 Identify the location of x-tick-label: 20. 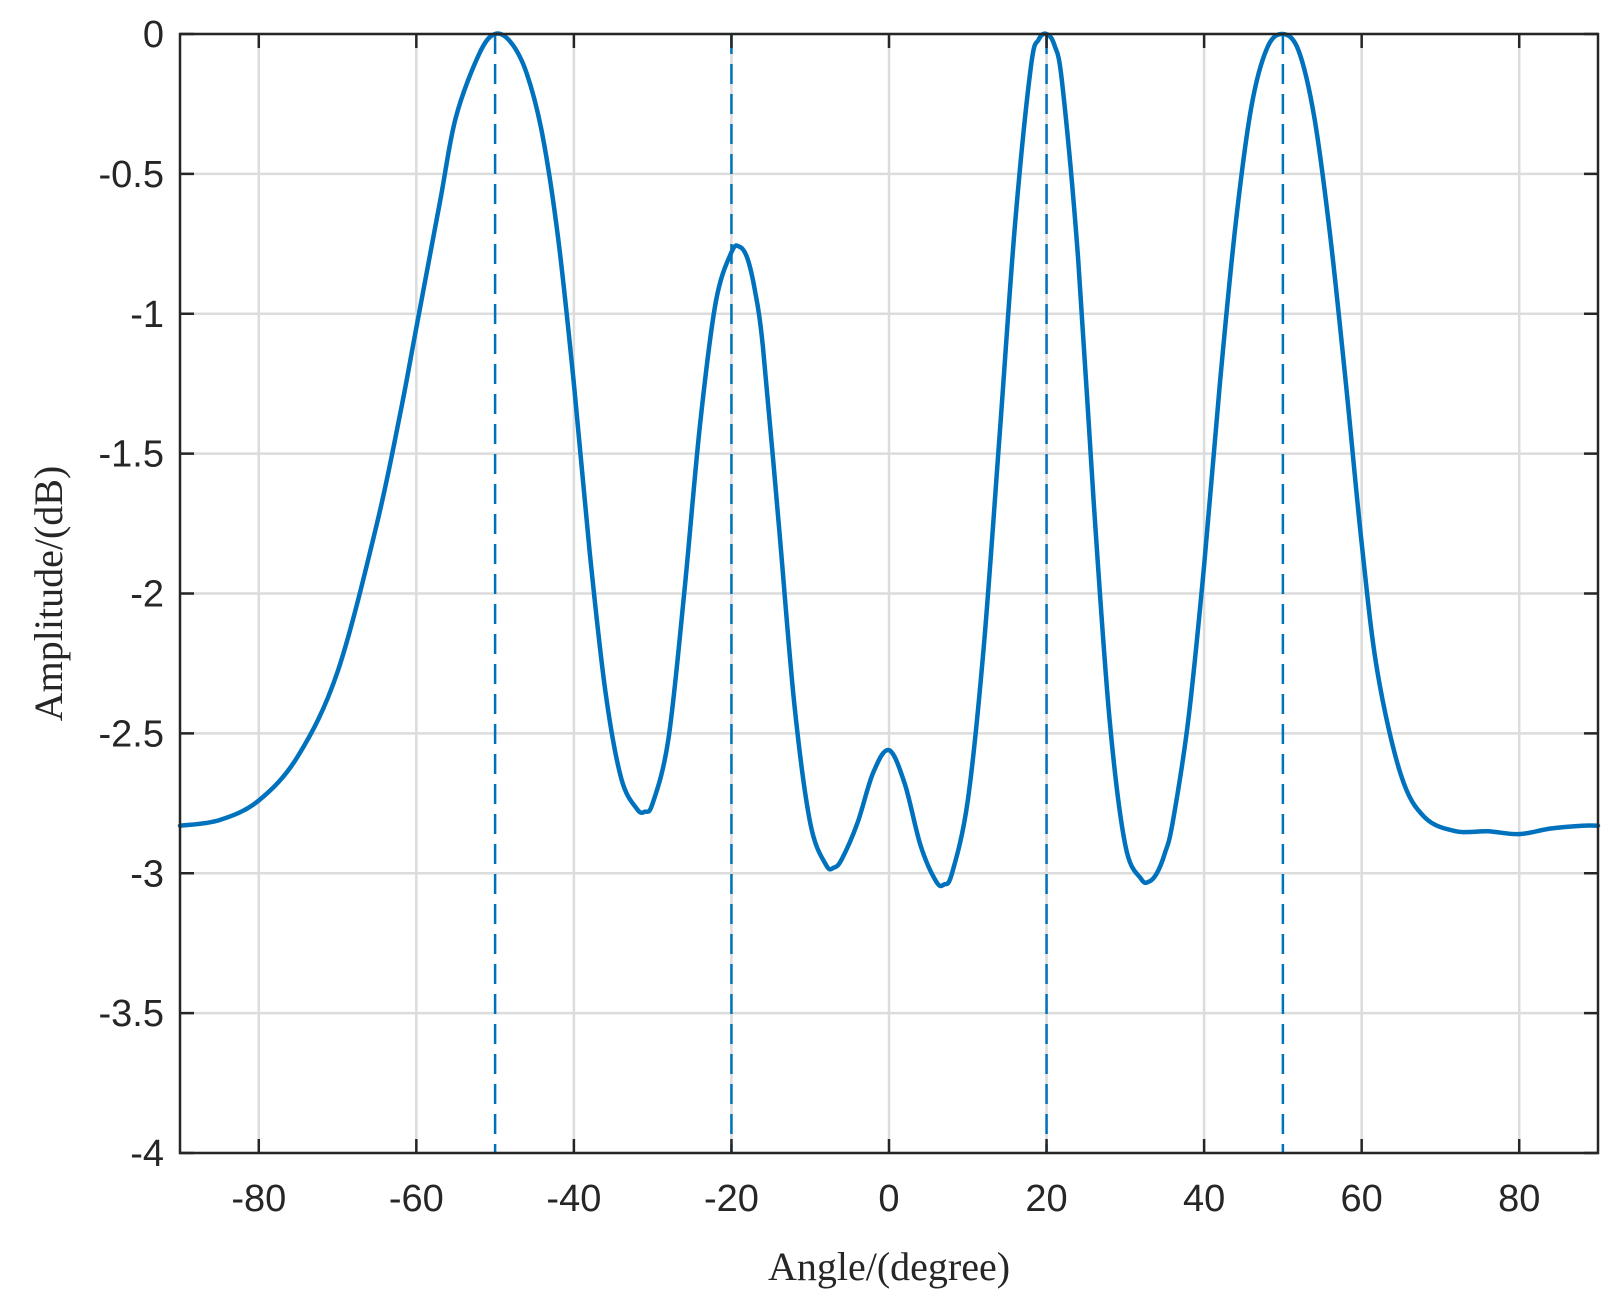
(1046, 1199).